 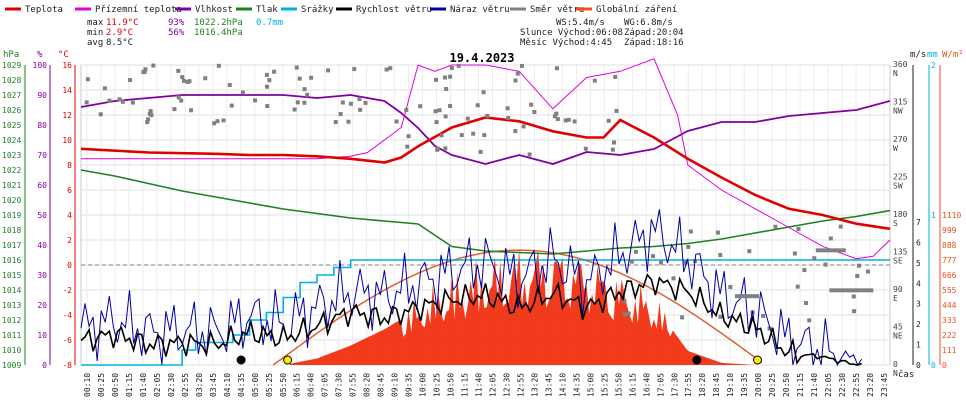 I want to click on direction-tick-label: S, so click(x=895, y=223).